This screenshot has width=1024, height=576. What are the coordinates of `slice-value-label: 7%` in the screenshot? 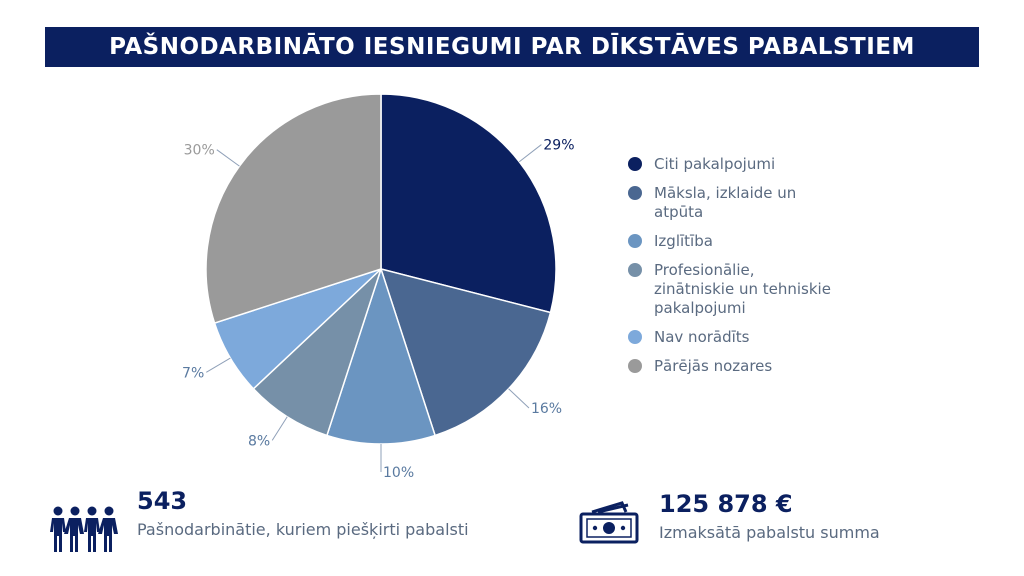 It's located at (193, 373).